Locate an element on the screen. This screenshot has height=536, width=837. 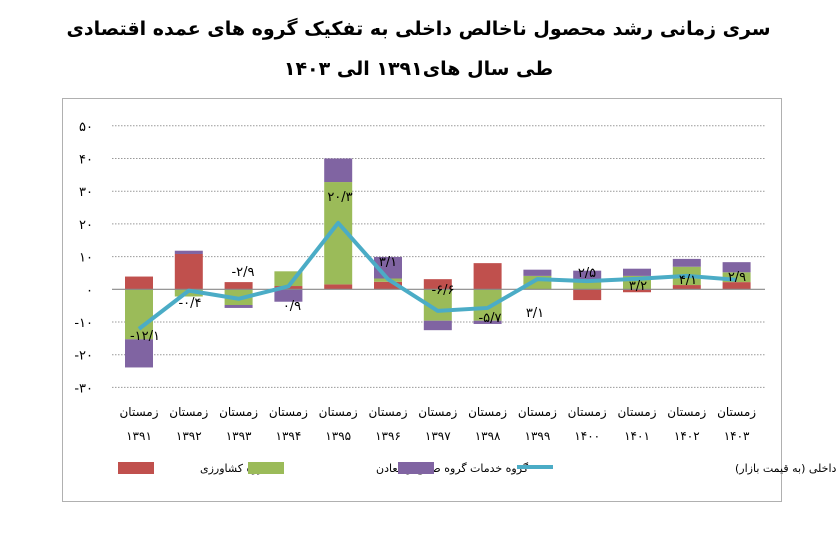
category-year-label: ۱۴۰۱ is located at coordinates (637, 436).